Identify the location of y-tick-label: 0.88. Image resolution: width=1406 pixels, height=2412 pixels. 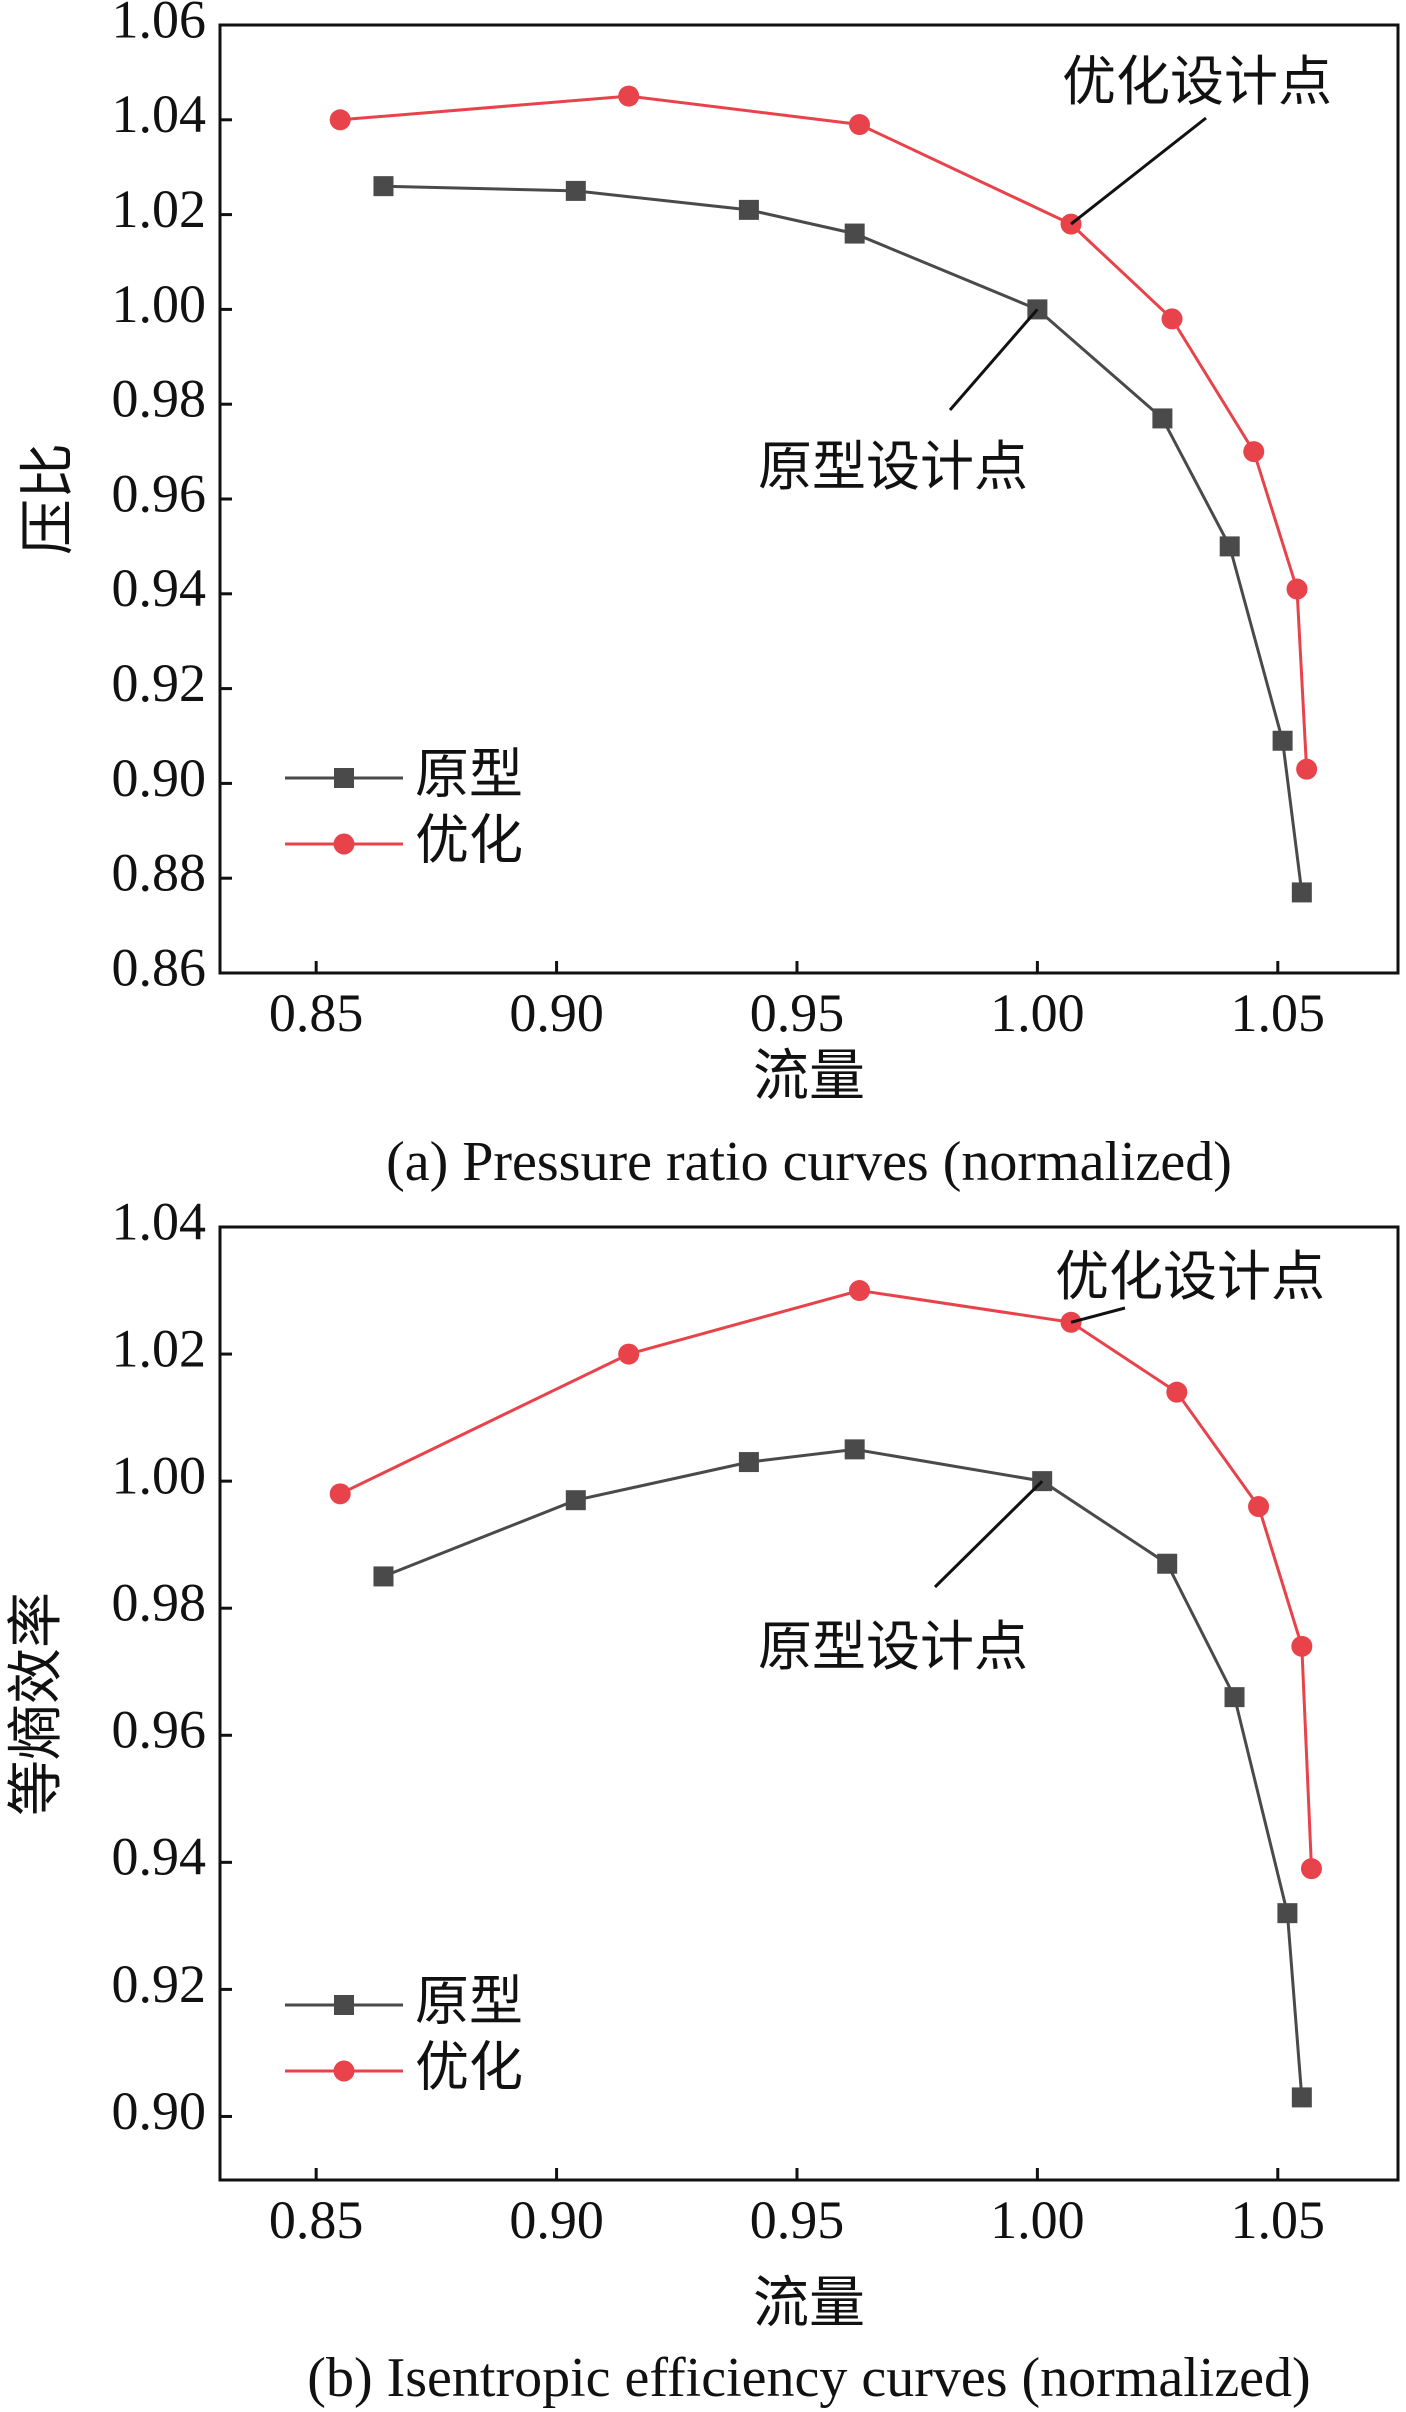
(159, 873).